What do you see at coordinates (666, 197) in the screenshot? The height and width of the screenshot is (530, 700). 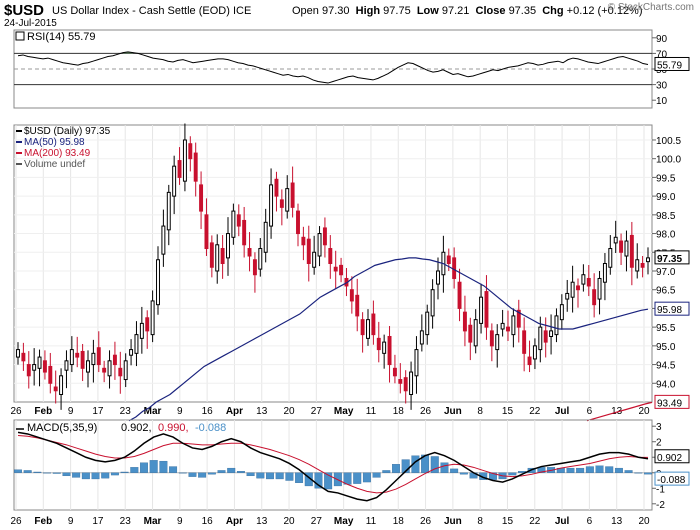 I see `price-ytick-label: 99.0` at bounding box center [666, 197].